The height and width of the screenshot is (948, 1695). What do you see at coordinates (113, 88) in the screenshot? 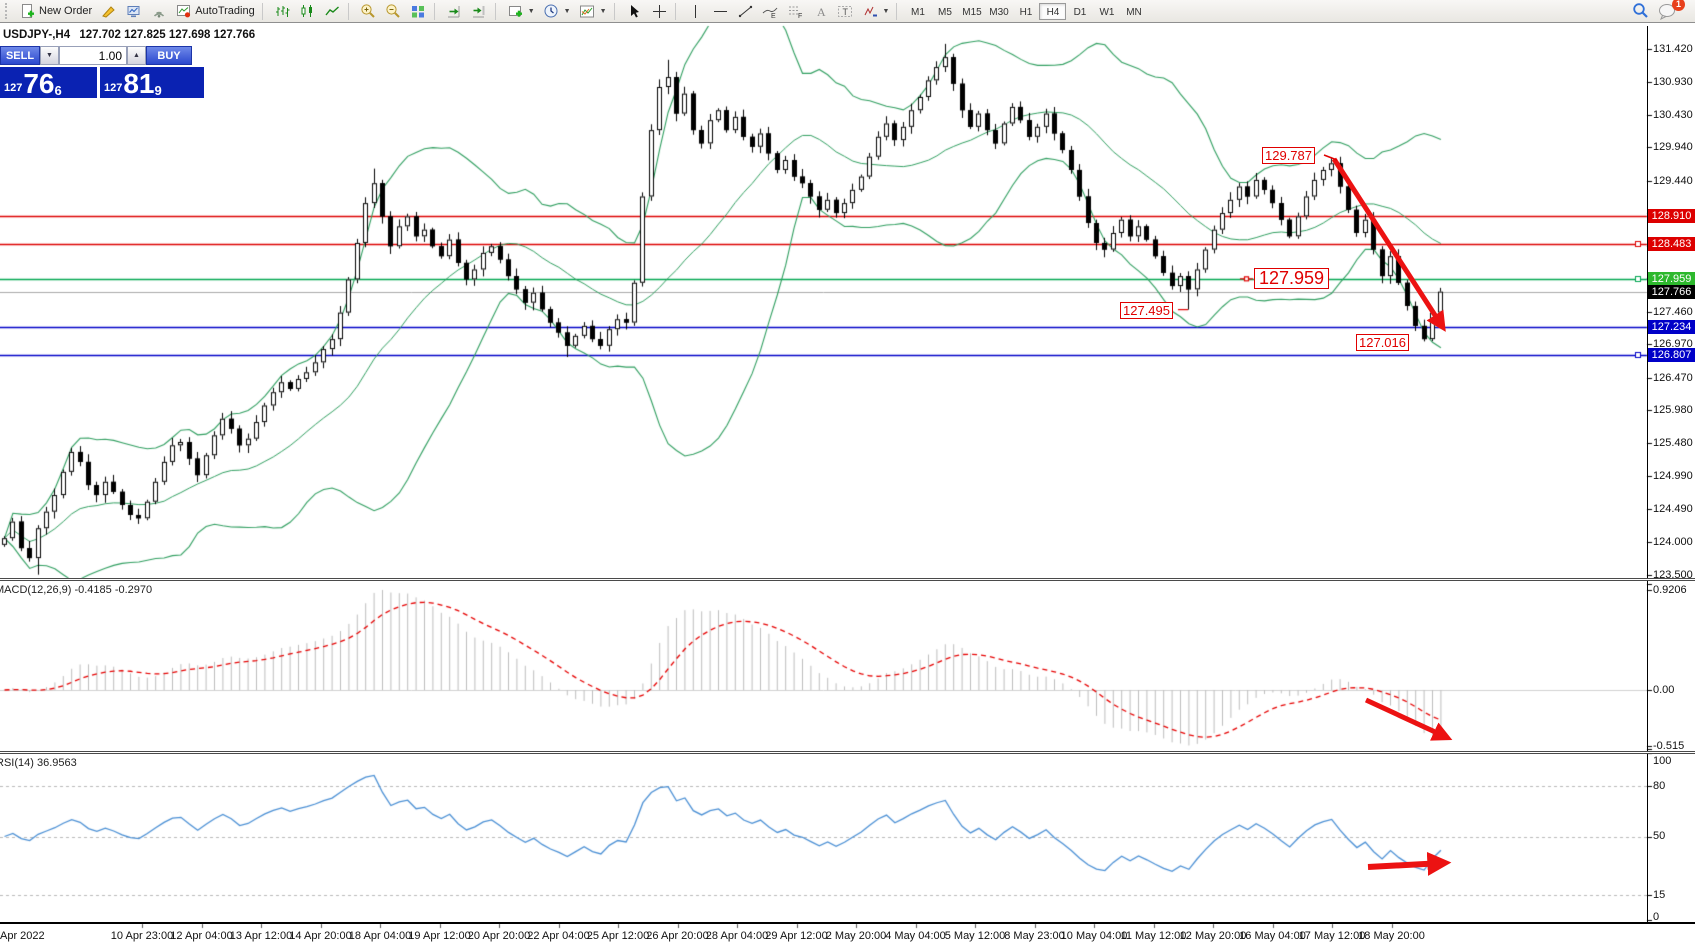
I see `buy-price-prefix: 127` at bounding box center [113, 88].